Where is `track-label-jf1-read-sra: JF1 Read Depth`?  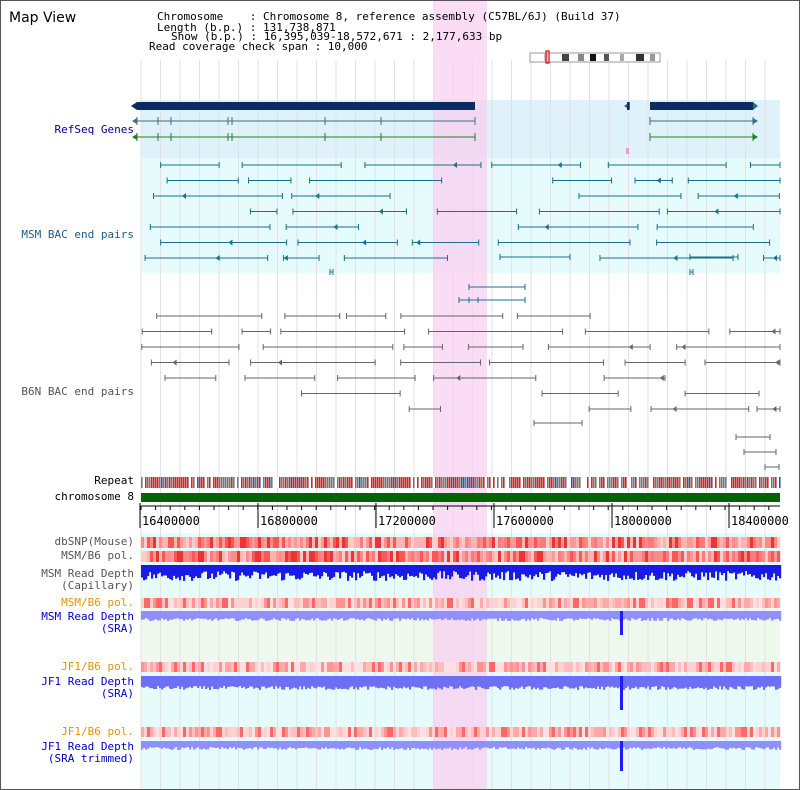
track-label-jf1-read-sra: JF1 Read Depth is located at coordinates (87, 681).